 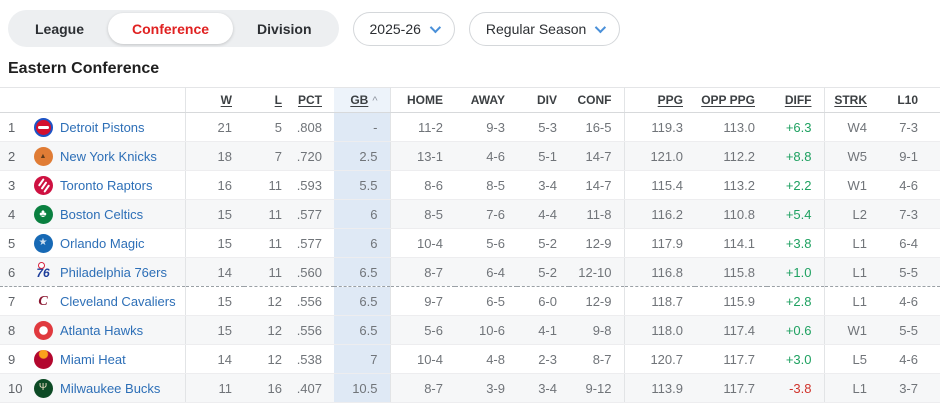 What do you see at coordinates (214, 100) in the screenshot?
I see `column-header-w: W` at bounding box center [214, 100].